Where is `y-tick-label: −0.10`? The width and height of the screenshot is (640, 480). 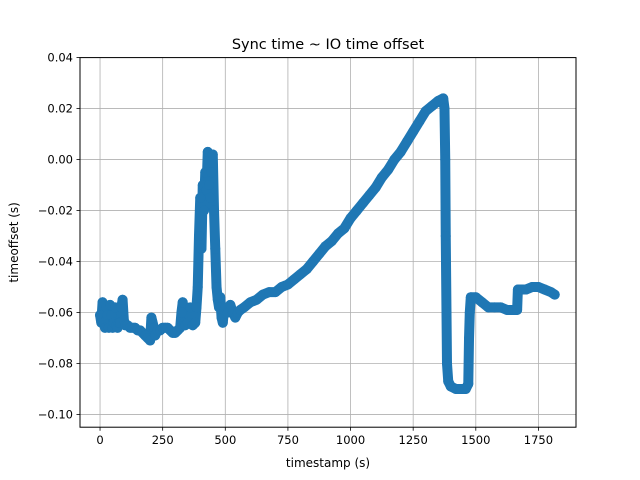 y-tick-label: −0.10 is located at coordinates (55, 414).